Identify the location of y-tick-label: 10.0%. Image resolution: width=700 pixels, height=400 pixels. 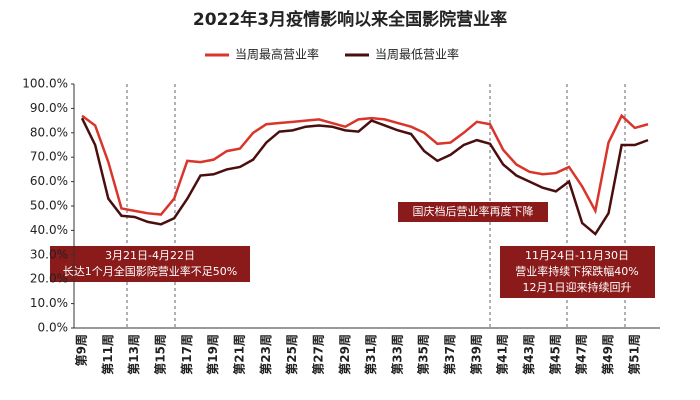
(49, 303).